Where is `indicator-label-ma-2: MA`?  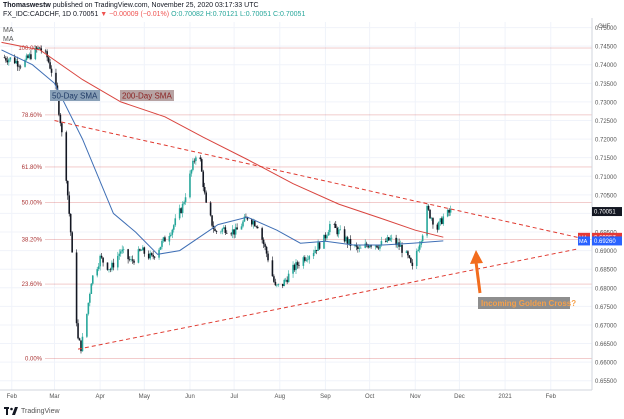 indicator-label-ma-2: MA is located at coordinates (8, 39).